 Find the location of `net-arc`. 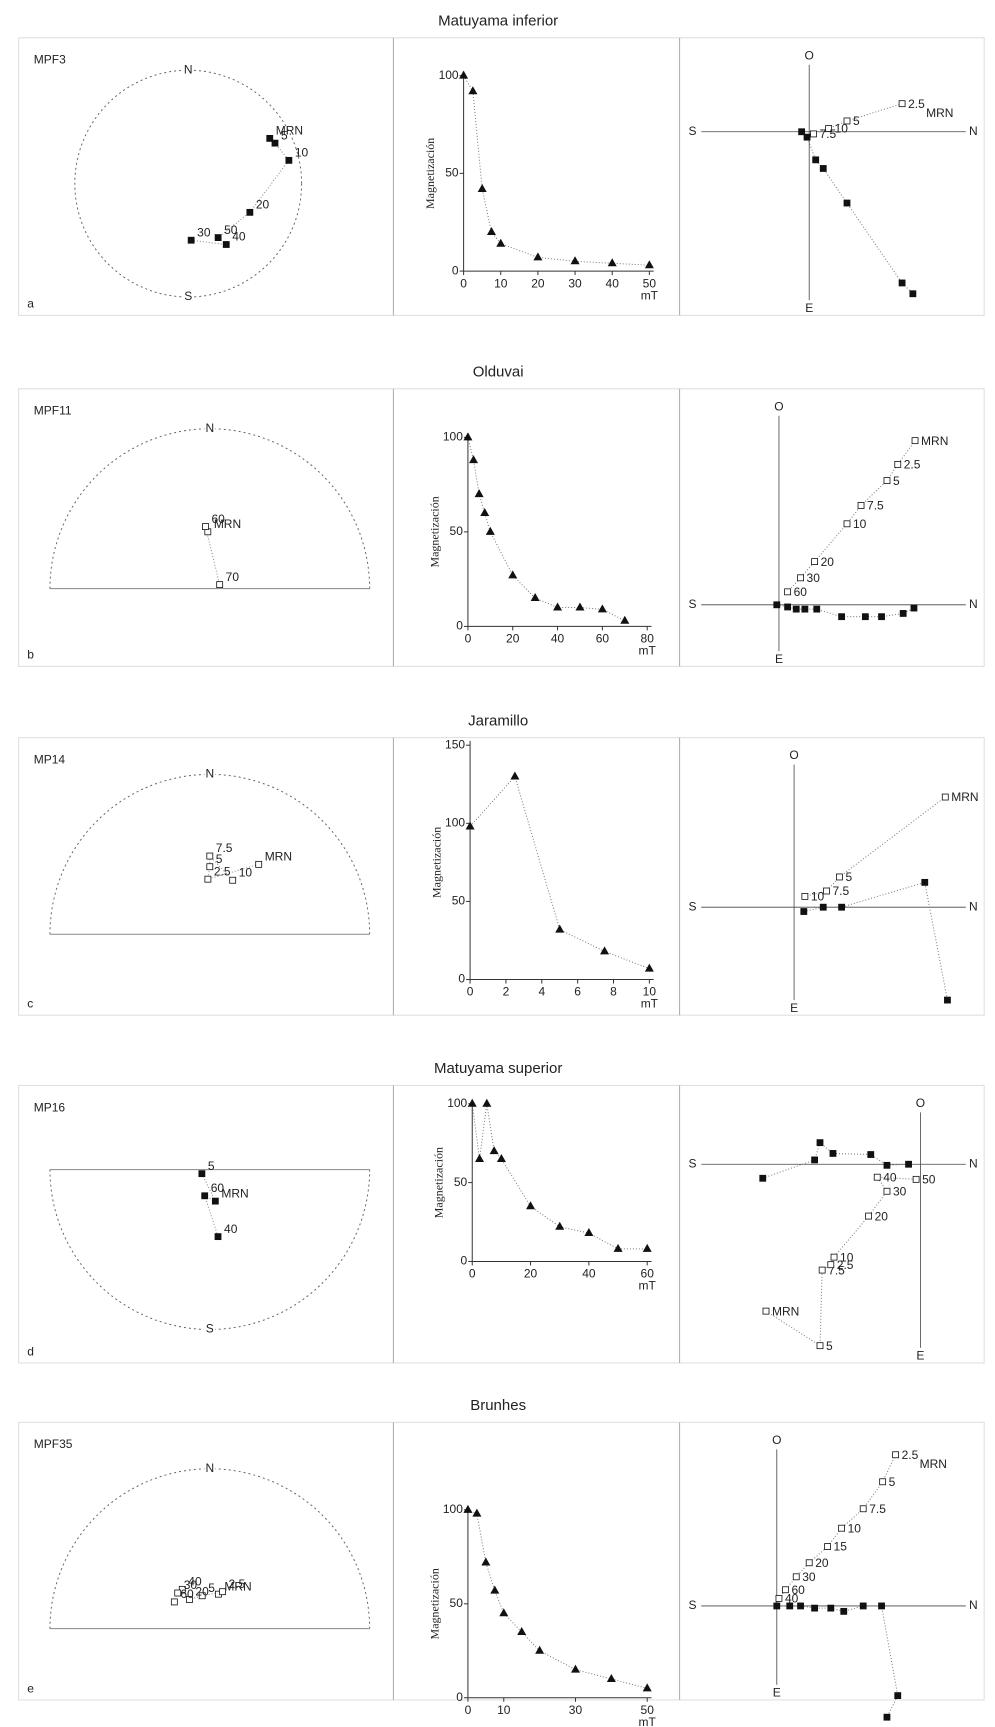

net-arc is located at coordinates (210, 508).